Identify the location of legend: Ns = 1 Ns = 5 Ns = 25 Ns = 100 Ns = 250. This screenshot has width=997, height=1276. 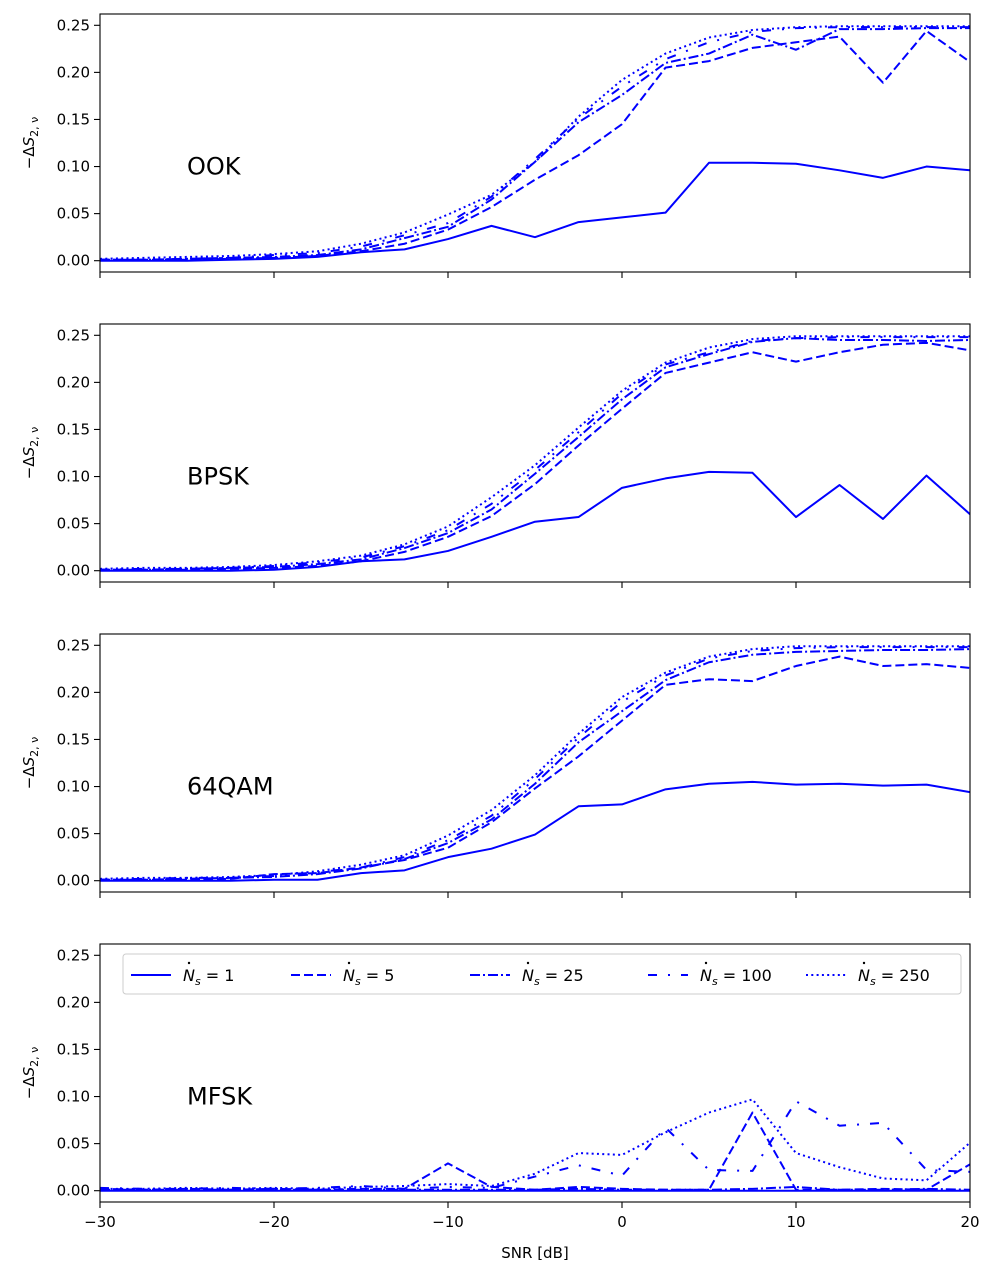
(542, 974).